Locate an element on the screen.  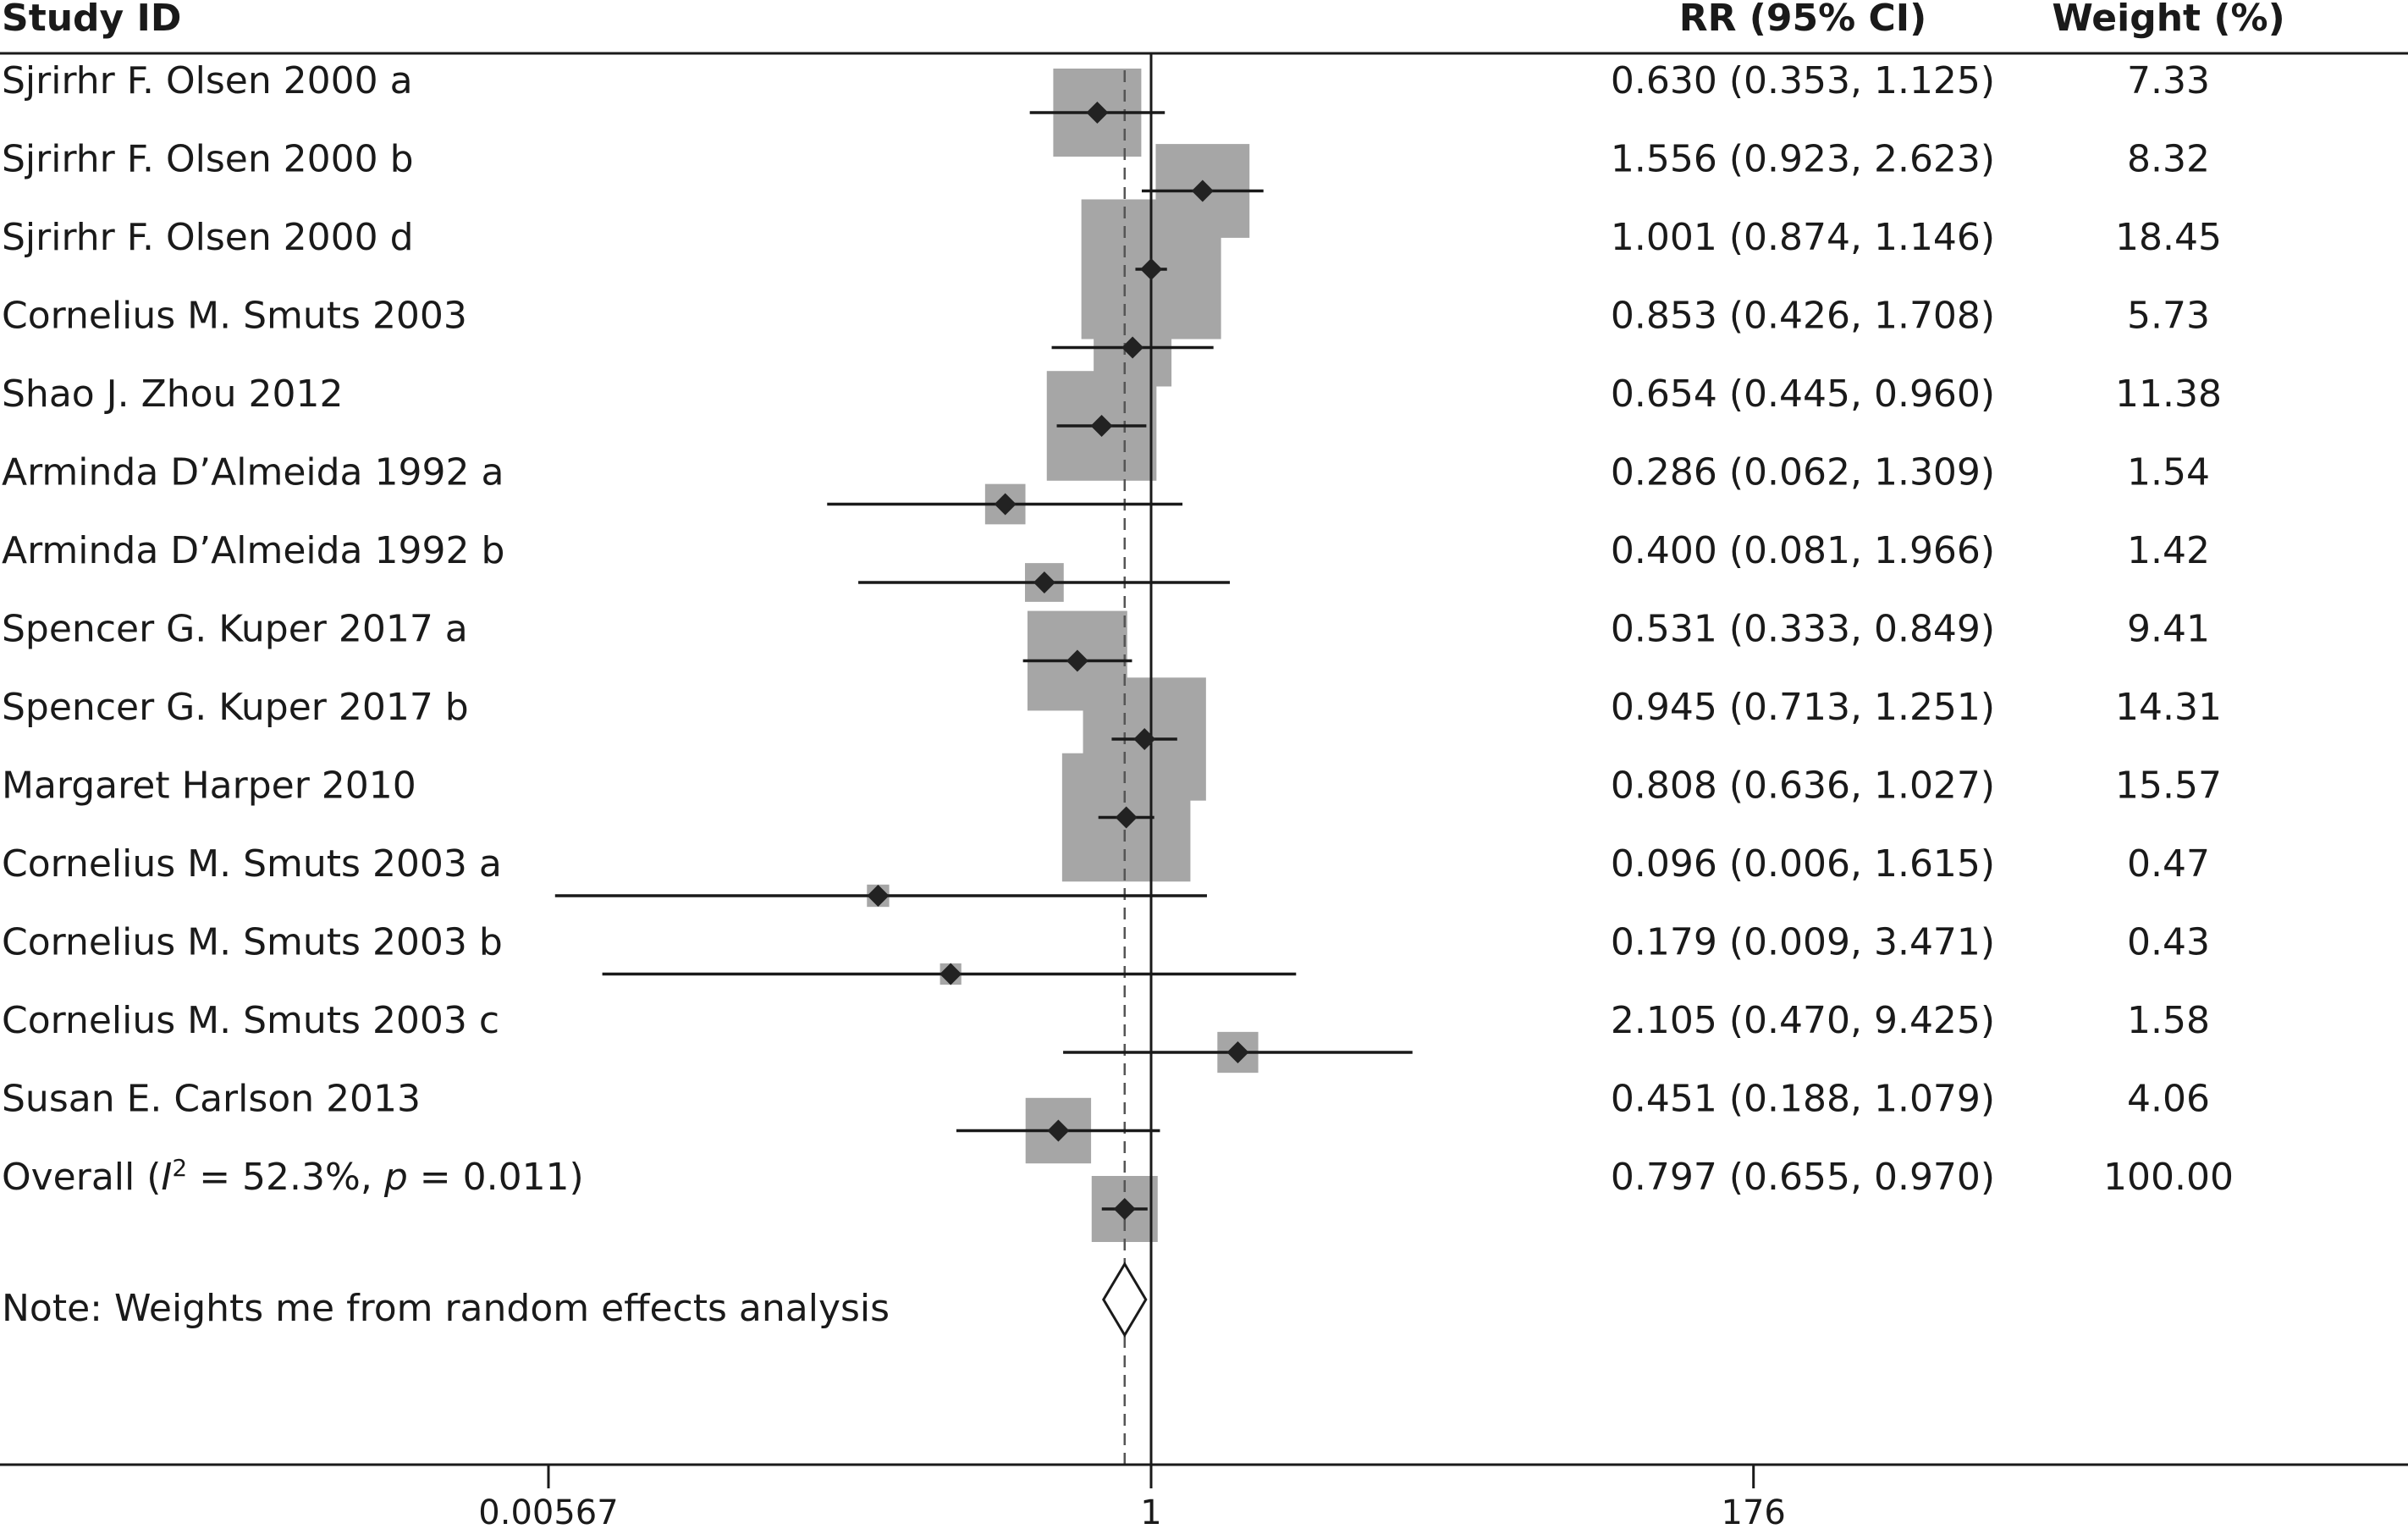
weight-value: 11.38 is located at coordinates (2168, 394).